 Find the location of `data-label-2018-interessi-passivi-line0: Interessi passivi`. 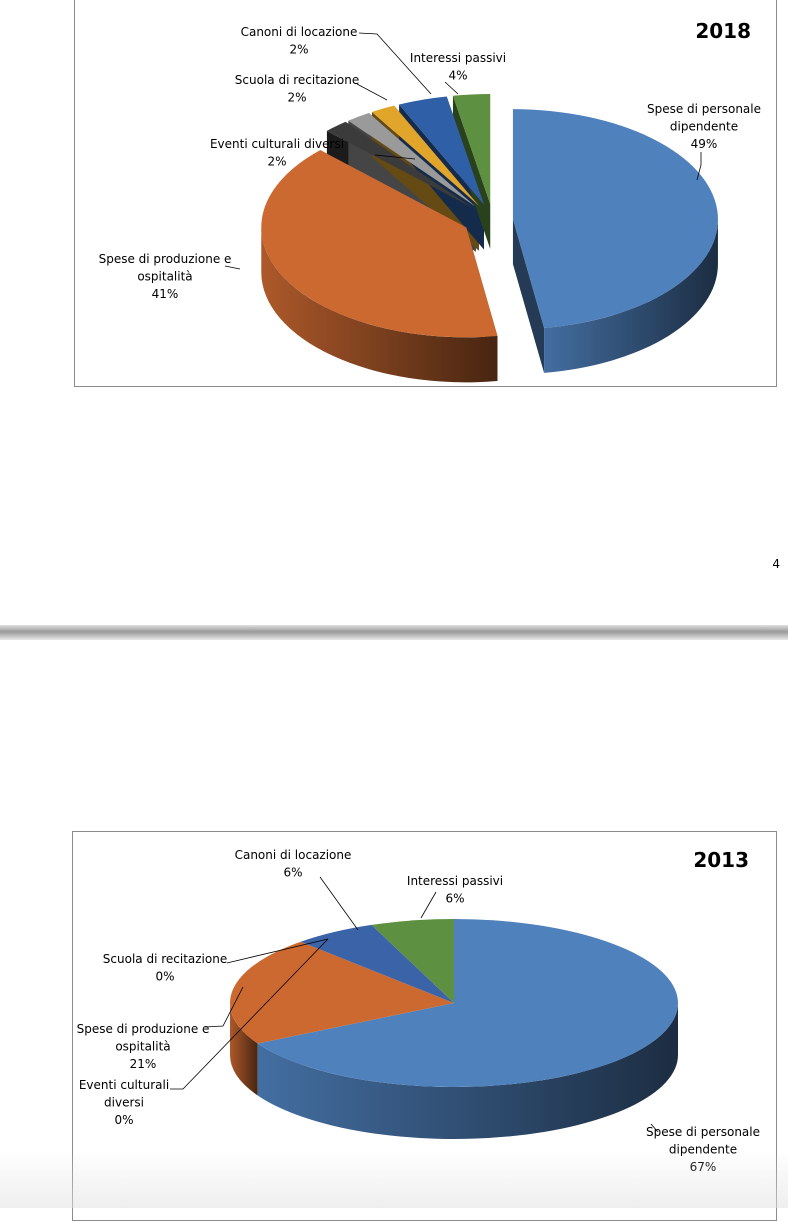

data-label-2018-interessi-passivi-line0: Interessi passivi is located at coordinates (458, 58).